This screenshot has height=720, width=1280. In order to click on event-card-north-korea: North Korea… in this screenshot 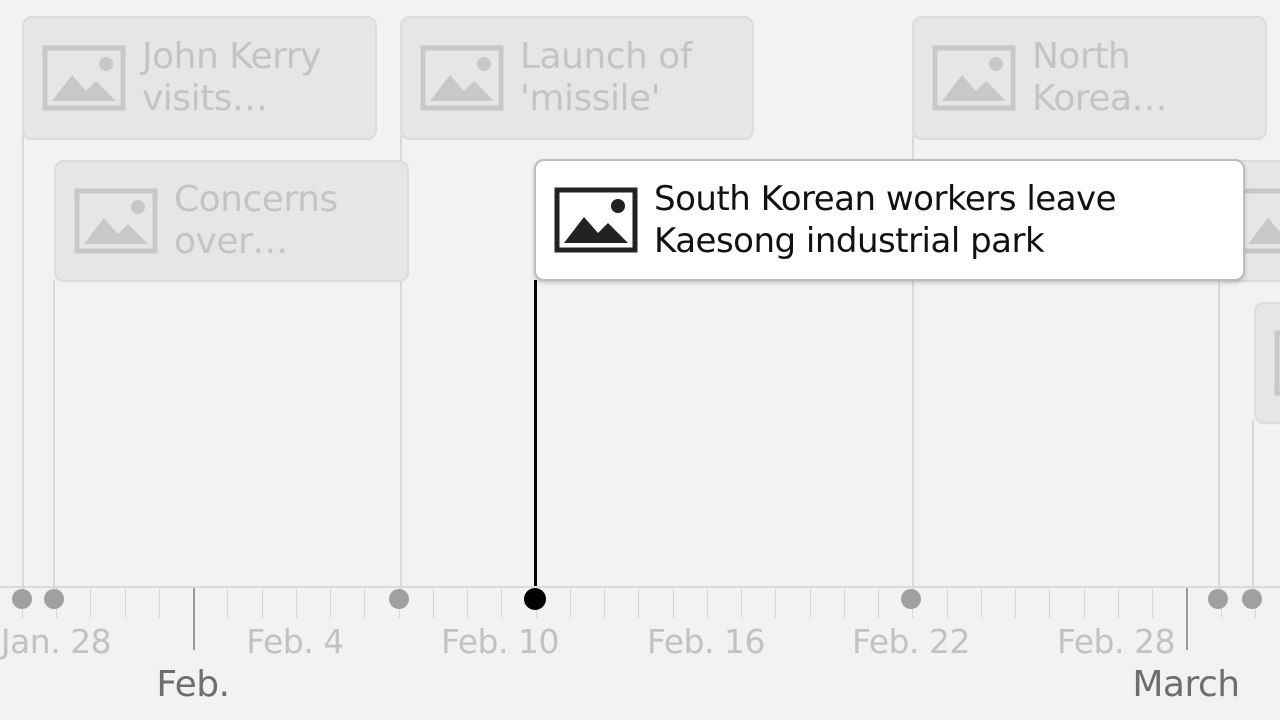, I will do `click(1089, 78)`.